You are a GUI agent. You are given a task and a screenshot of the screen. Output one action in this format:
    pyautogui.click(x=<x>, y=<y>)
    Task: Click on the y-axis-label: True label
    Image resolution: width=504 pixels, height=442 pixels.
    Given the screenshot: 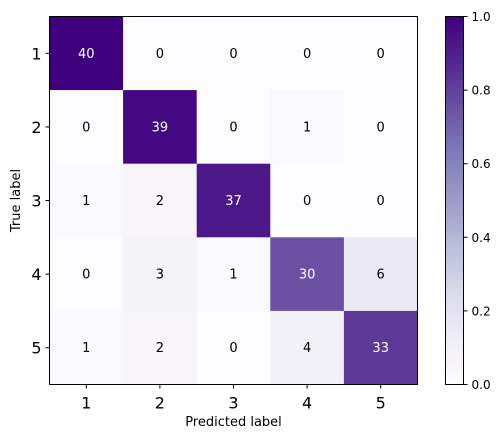 What is the action you would take?
    pyautogui.click(x=16, y=201)
    